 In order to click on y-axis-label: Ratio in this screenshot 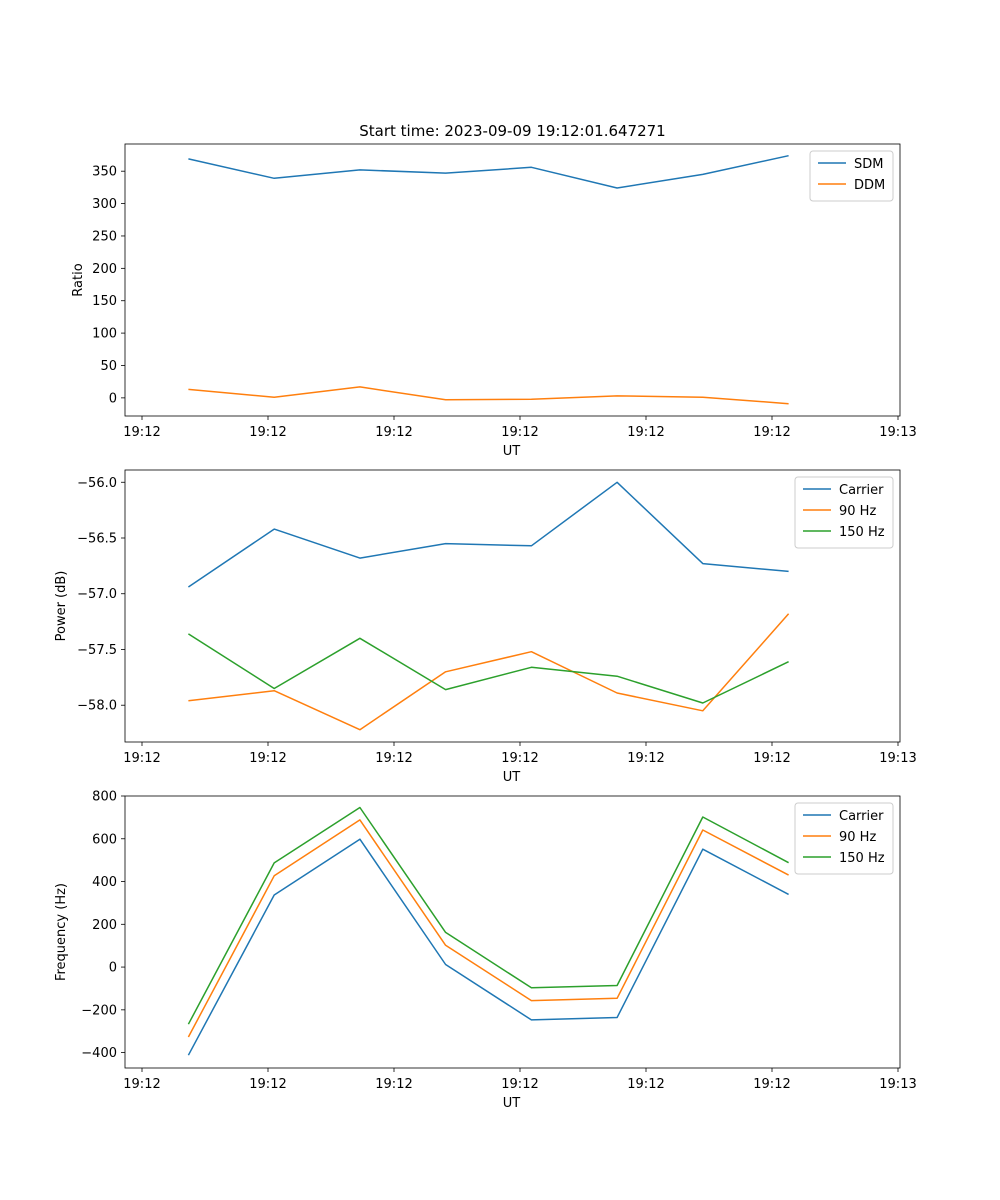, I will do `click(78, 279)`.